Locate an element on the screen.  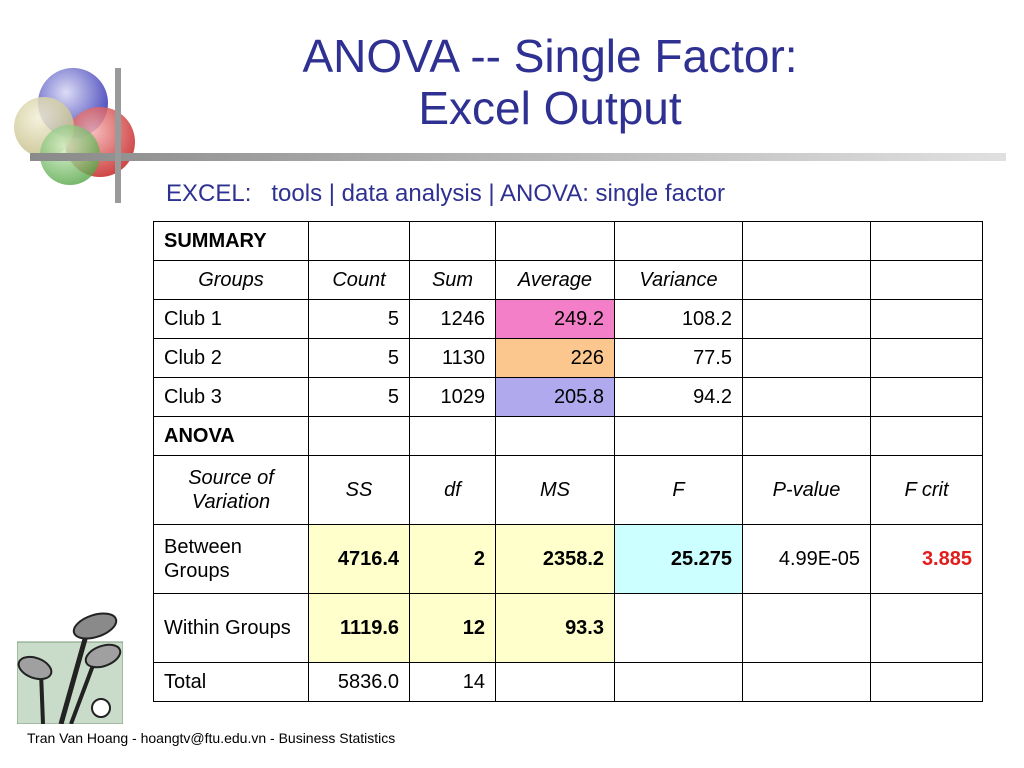
col-header-sum: Sum is located at coordinates (452, 280).